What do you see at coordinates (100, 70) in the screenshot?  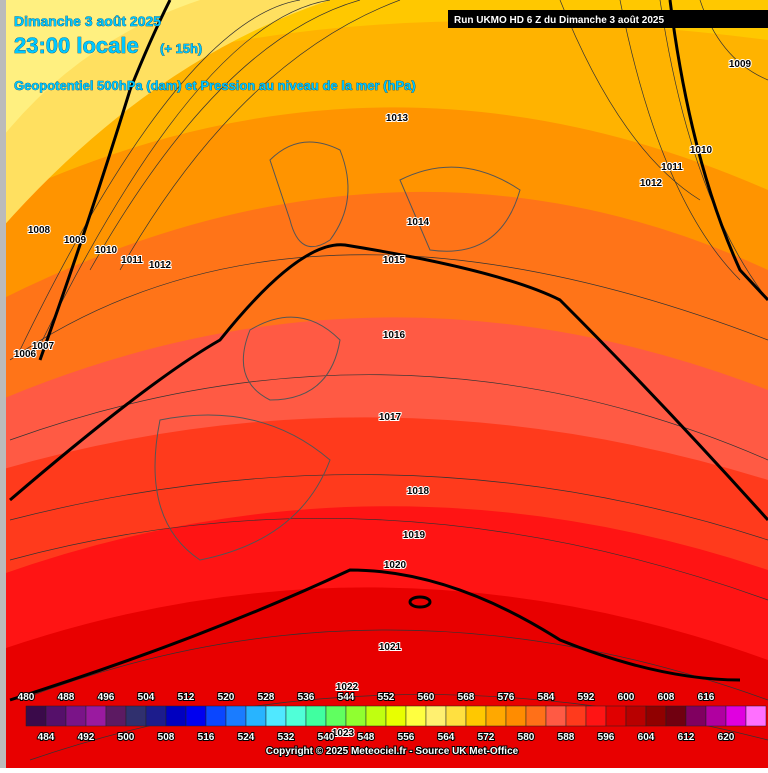 I see `band` at bounding box center [100, 70].